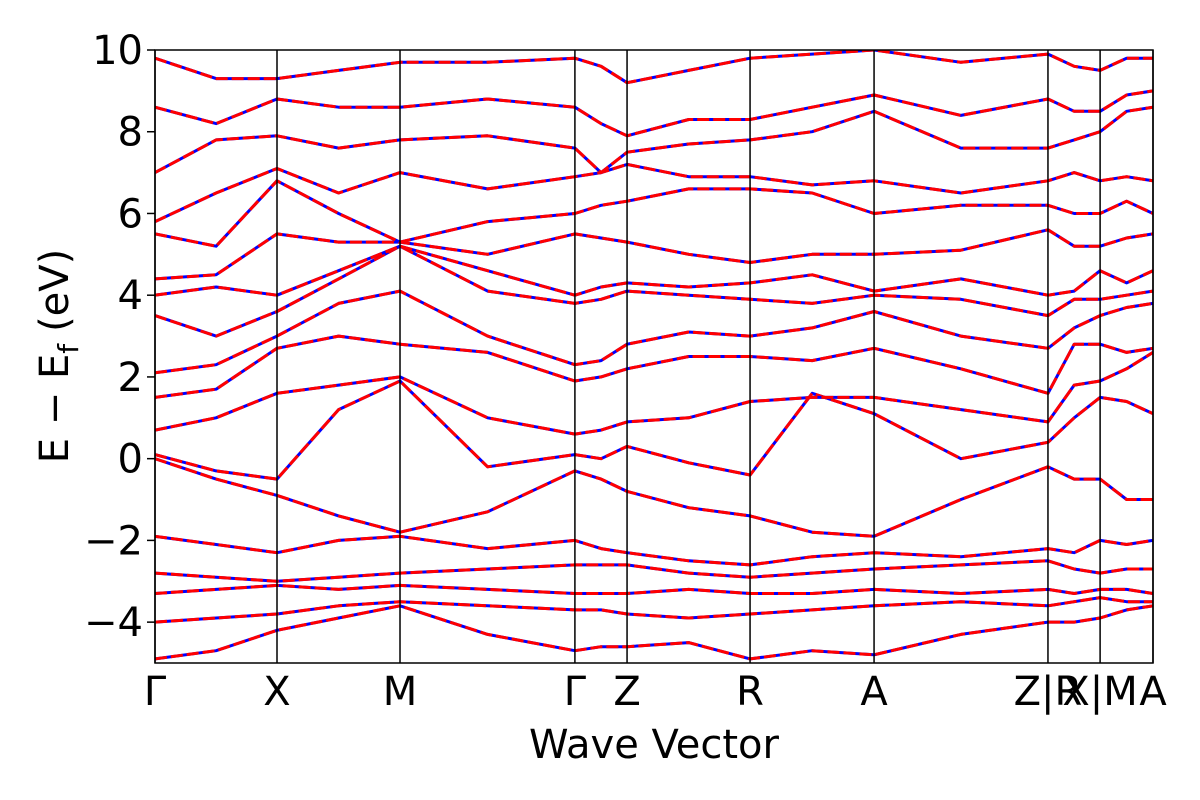 This screenshot has height=800, width=1200. What do you see at coordinates (276, 692) in the screenshot?
I see `x-tick-label: X` at bounding box center [276, 692].